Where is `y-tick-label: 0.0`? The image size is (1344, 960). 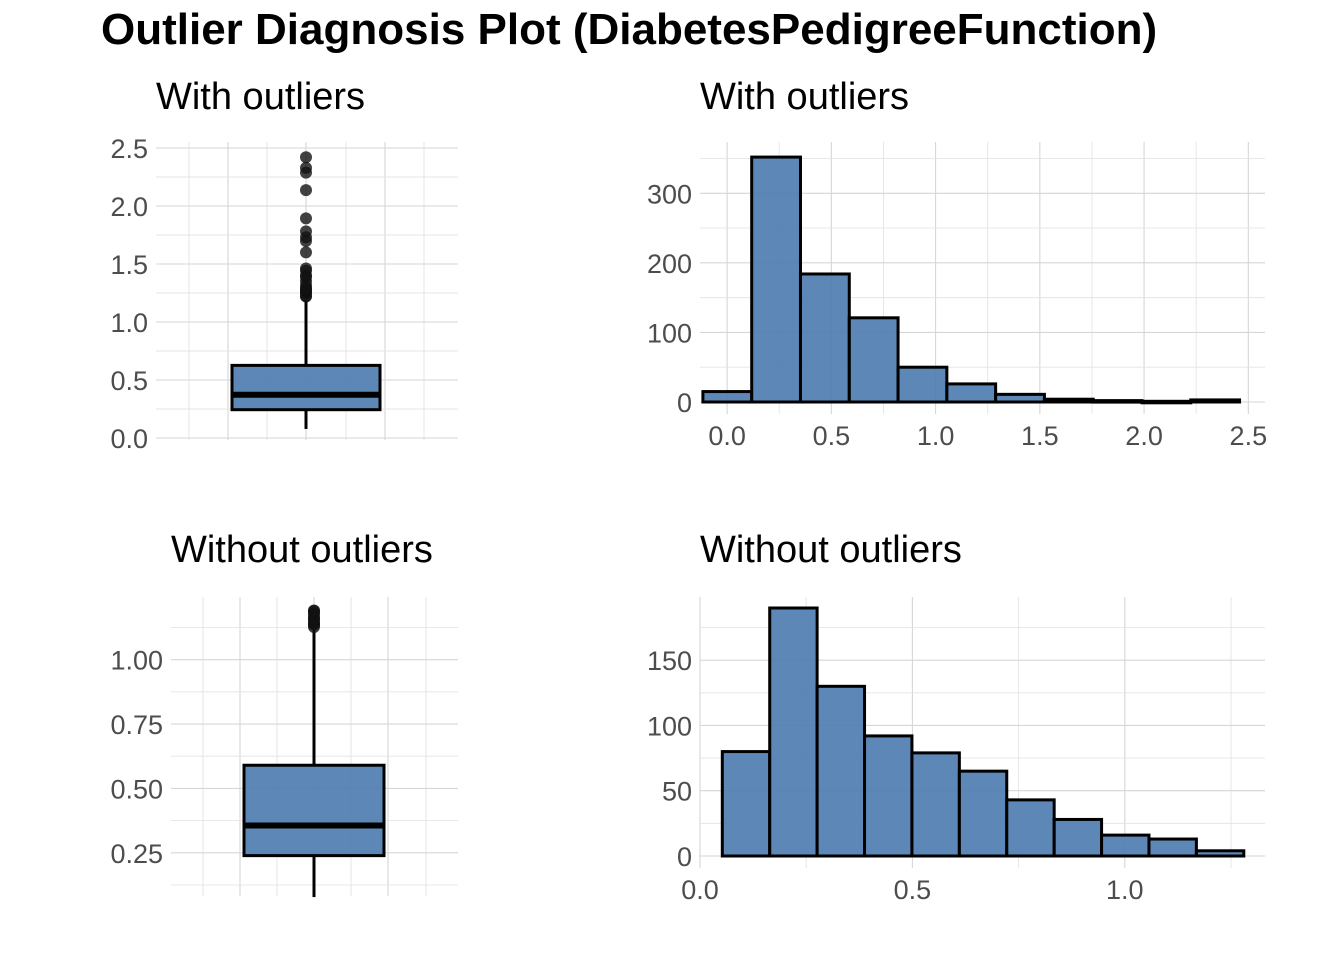
y-tick-label: 0.0 is located at coordinates (129, 439).